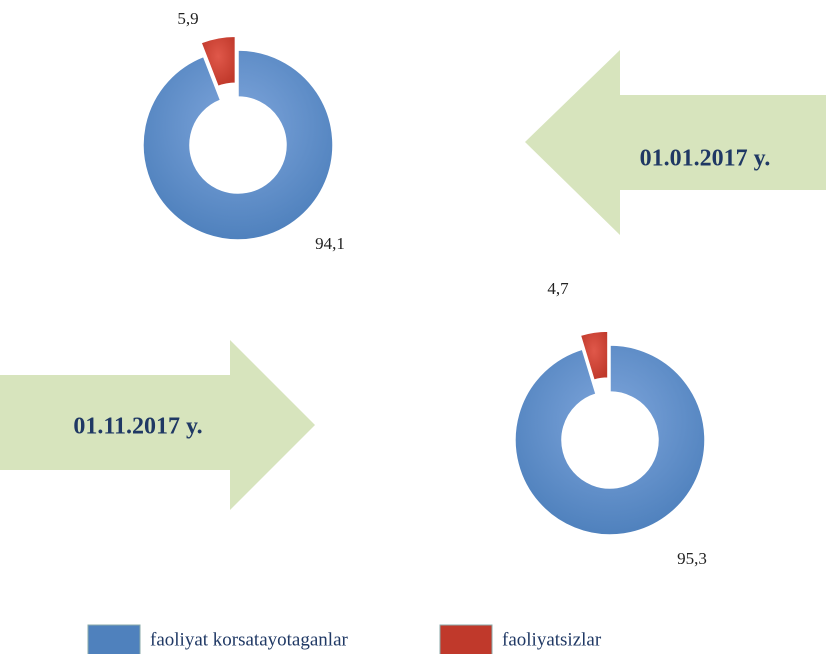  Describe the element at coordinates (137, 427) in the screenshot. I see `chart-title: 01.11.2017 y.` at that location.